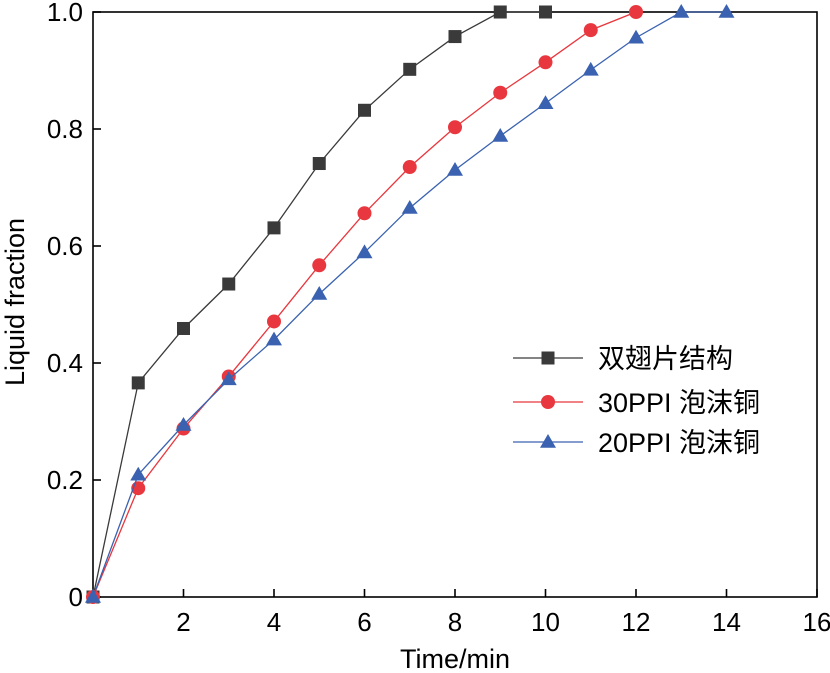 Image resolution: width=830 pixels, height=673 pixels. I want to click on legend-item-3: 20PPI 泡沫铜, so click(636, 443).